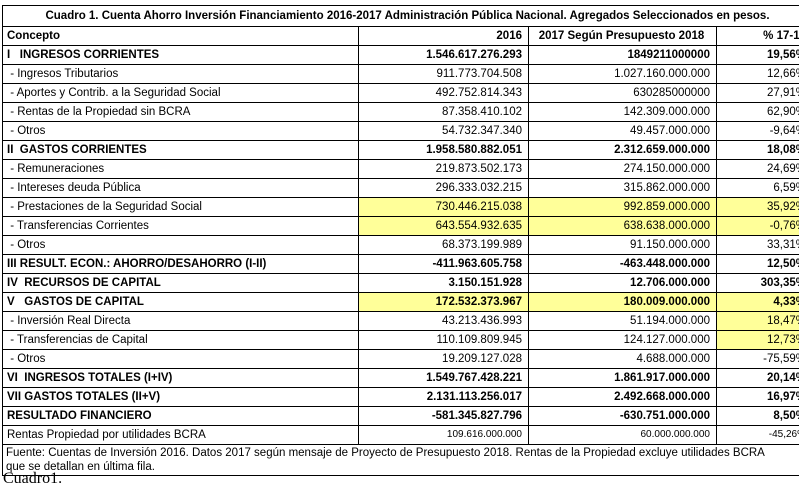 The width and height of the screenshot is (800, 491). I want to click on cell-pct: -45,26%, so click(757, 435).